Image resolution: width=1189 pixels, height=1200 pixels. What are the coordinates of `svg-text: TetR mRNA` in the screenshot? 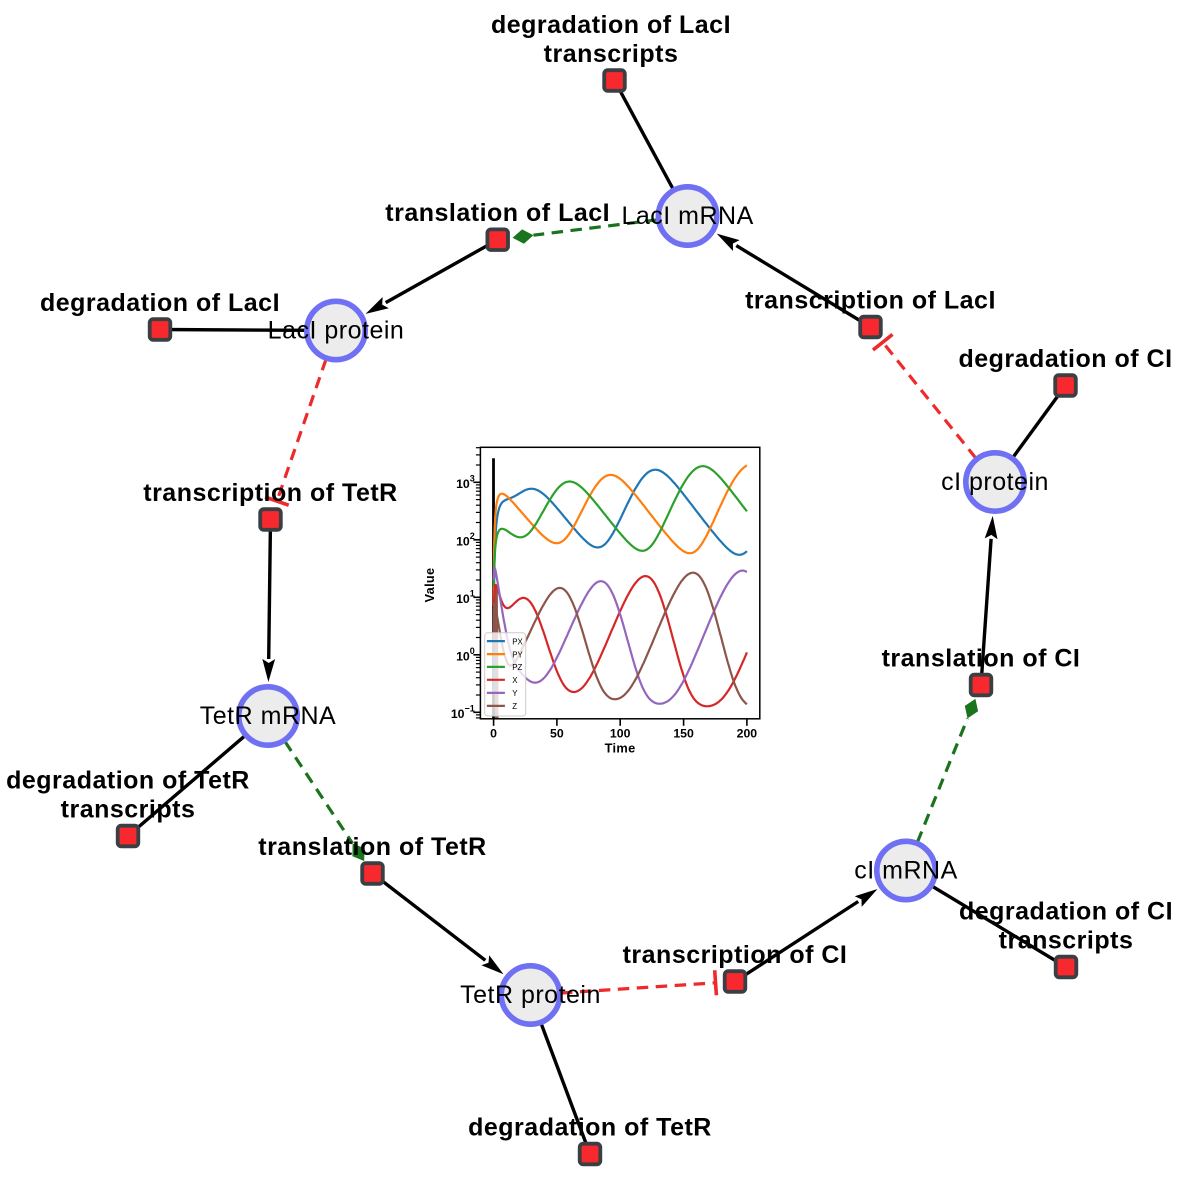 It's located at (268, 716).